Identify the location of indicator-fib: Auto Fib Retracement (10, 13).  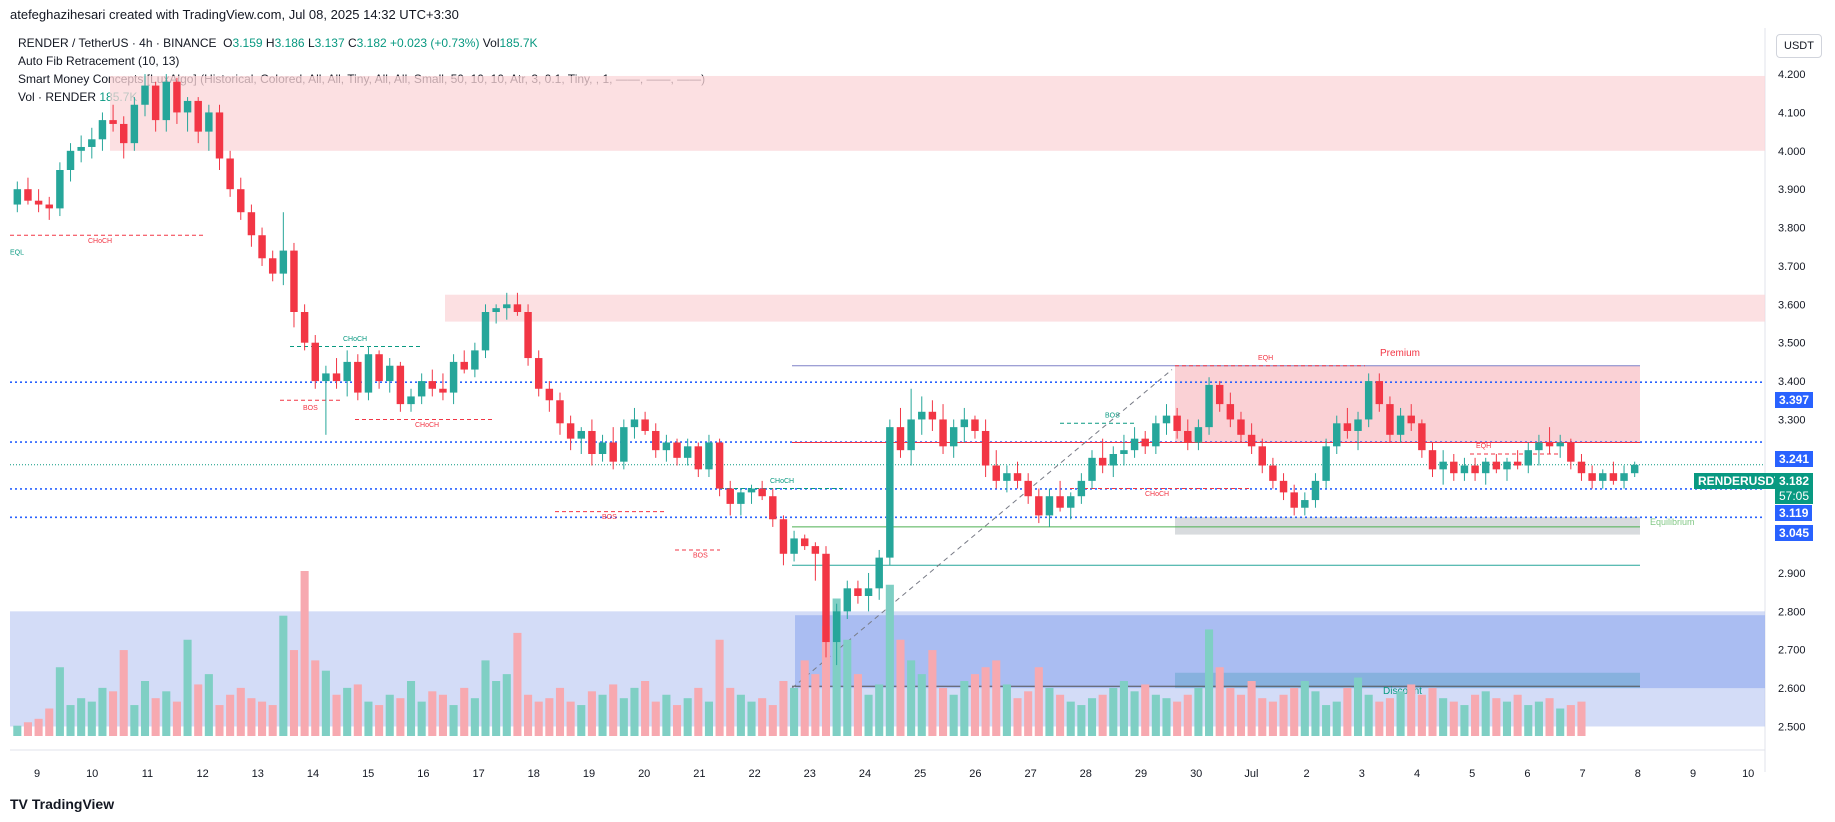
(99, 61).